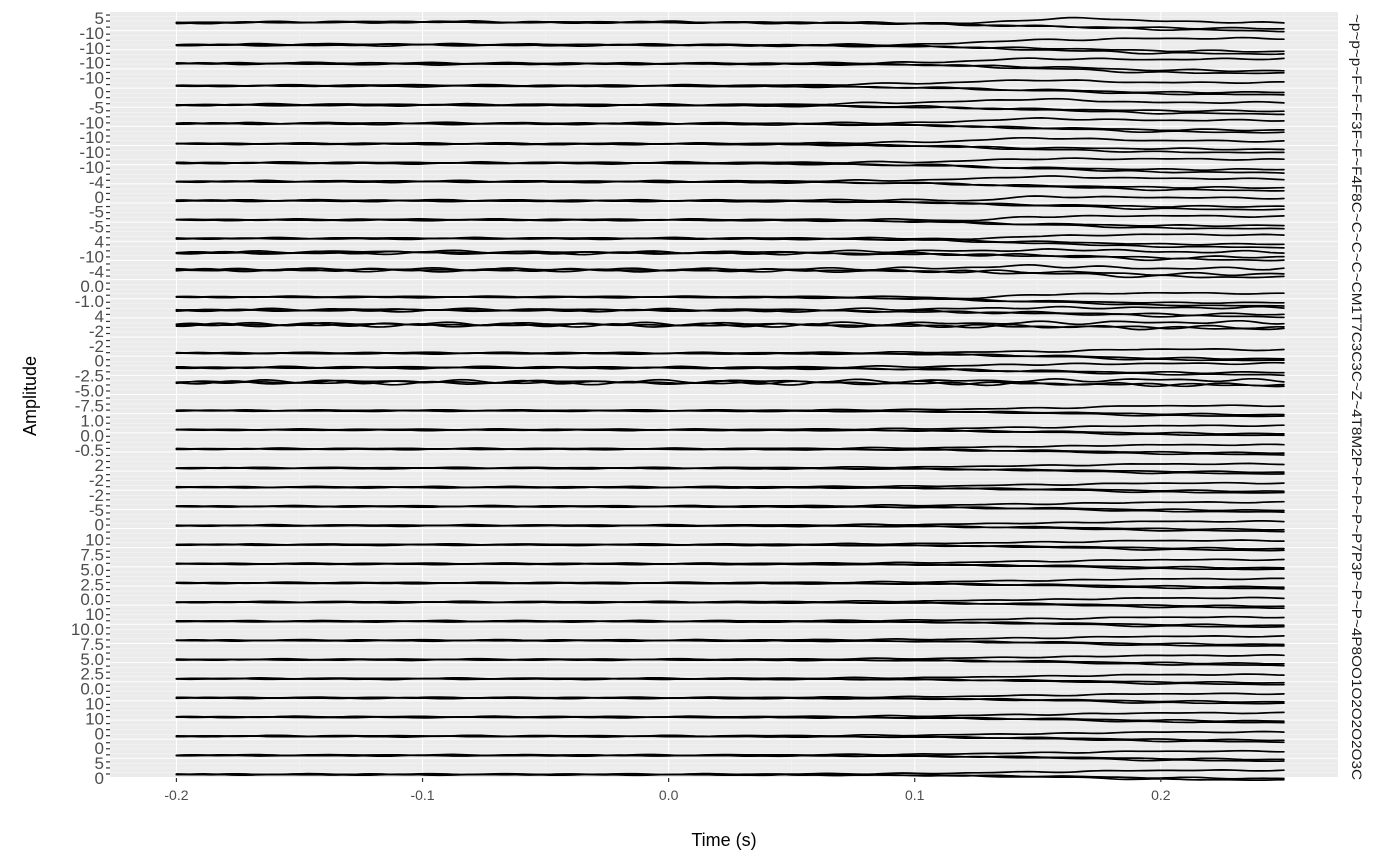 The height and width of the screenshot is (866, 1400). What do you see at coordinates (915, 795) in the screenshot?
I see `x-tick-label: 0.1` at bounding box center [915, 795].